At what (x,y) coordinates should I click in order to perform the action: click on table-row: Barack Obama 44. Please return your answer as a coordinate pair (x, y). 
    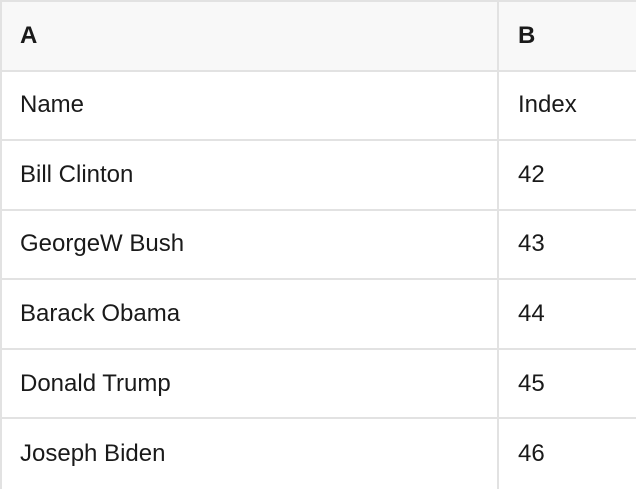
    Looking at the image, I should click on (319, 315).